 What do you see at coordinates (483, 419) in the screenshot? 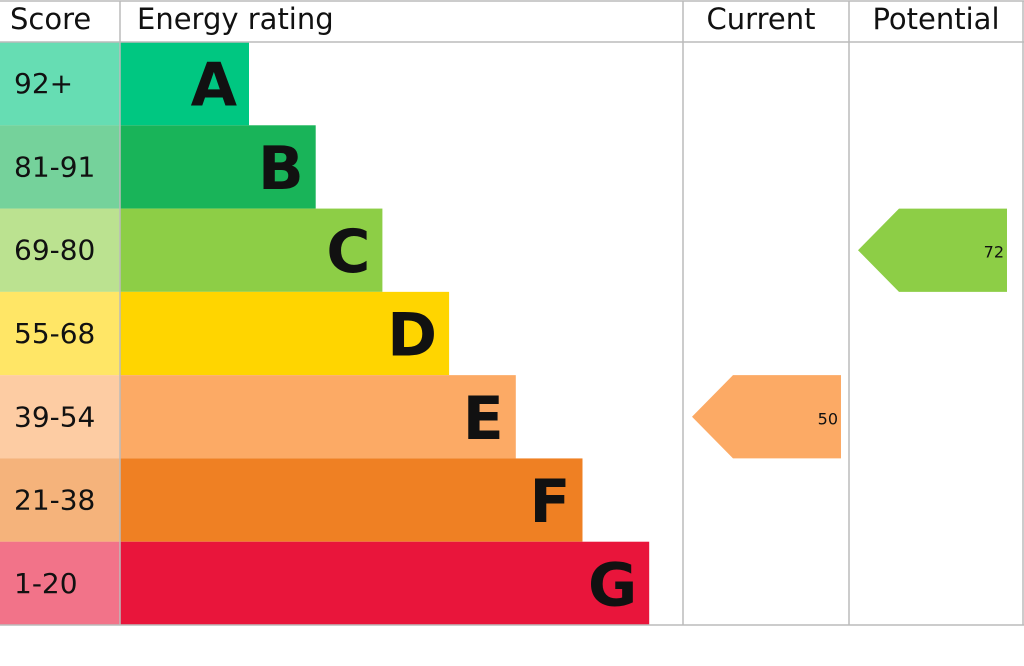
I see `rating-letter: E` at bounding box center [483, 419].